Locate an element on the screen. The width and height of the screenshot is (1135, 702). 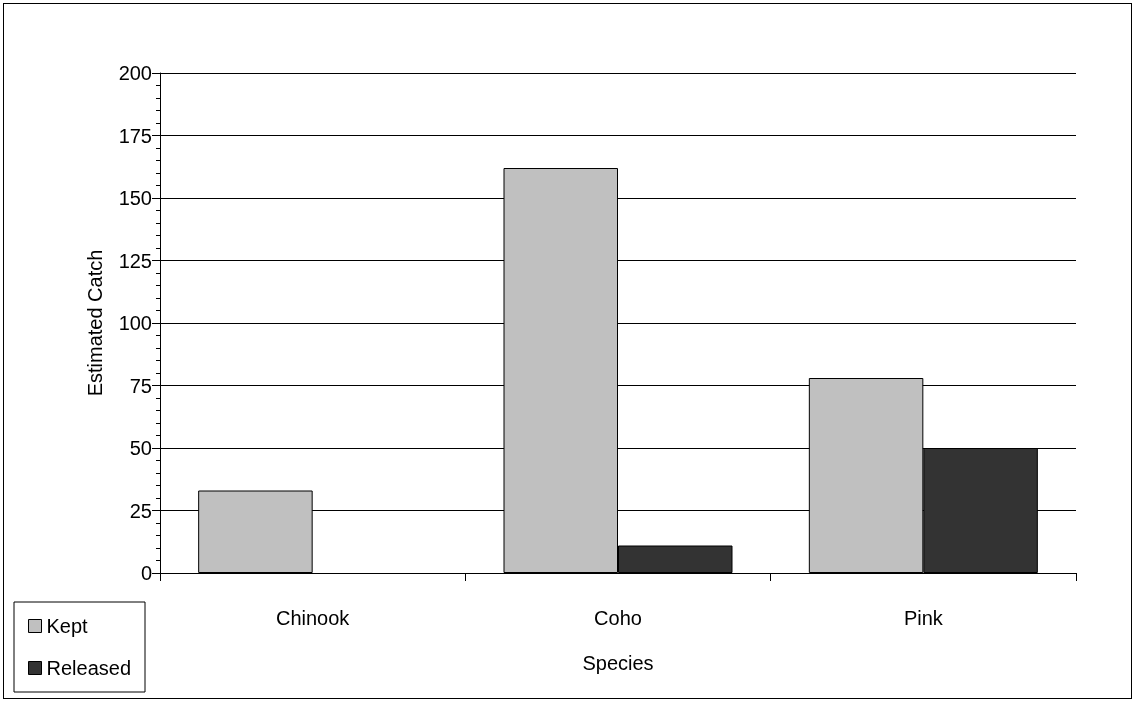
y-tick-label: 150 is located at coordinates (135, 198).